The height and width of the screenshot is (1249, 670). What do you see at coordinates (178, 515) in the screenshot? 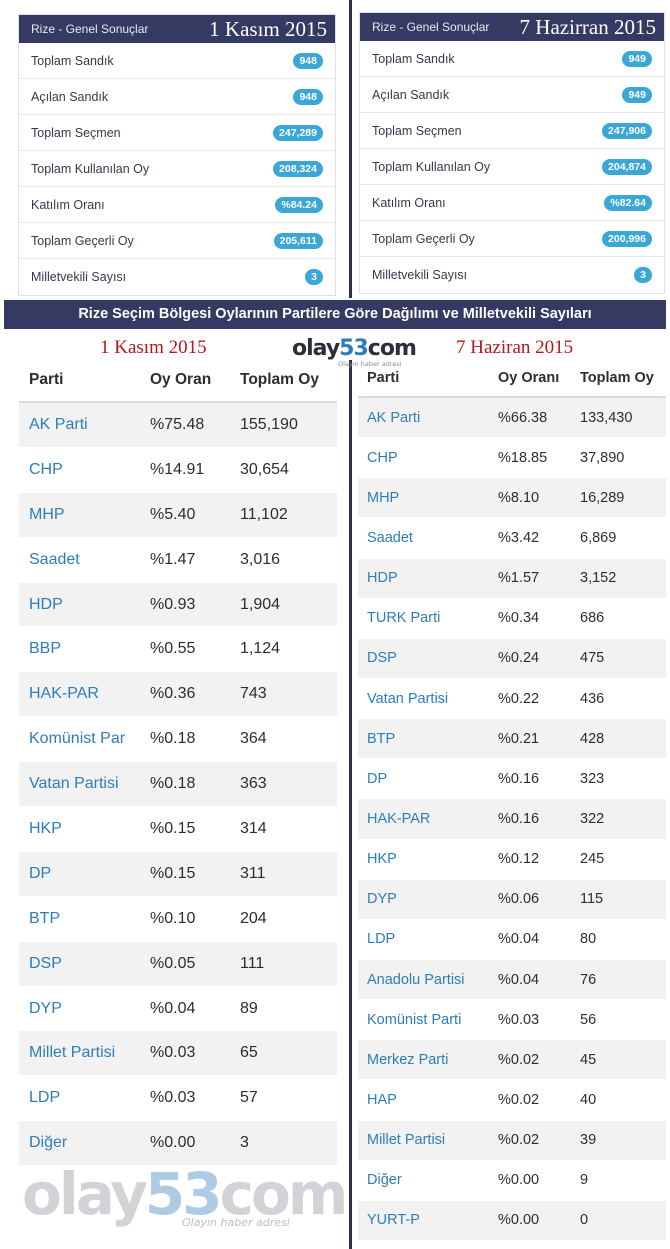
I see `table-row: MHP %5.40 11,102` at bounding box center [178, 515].